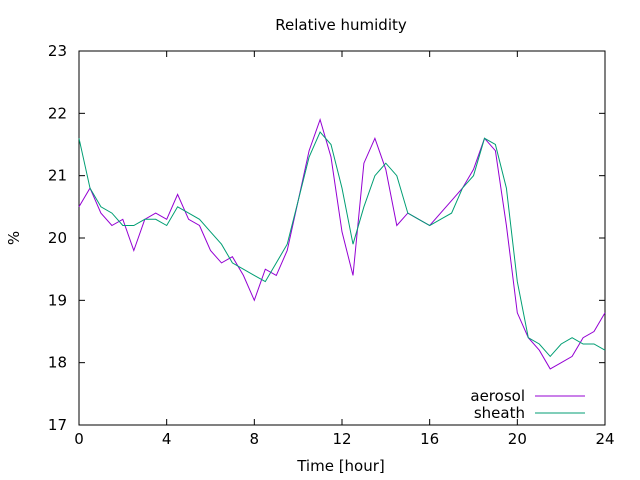 The image size is (640, 480). I want to click on y-tick-label: 23, so click(57, 51).